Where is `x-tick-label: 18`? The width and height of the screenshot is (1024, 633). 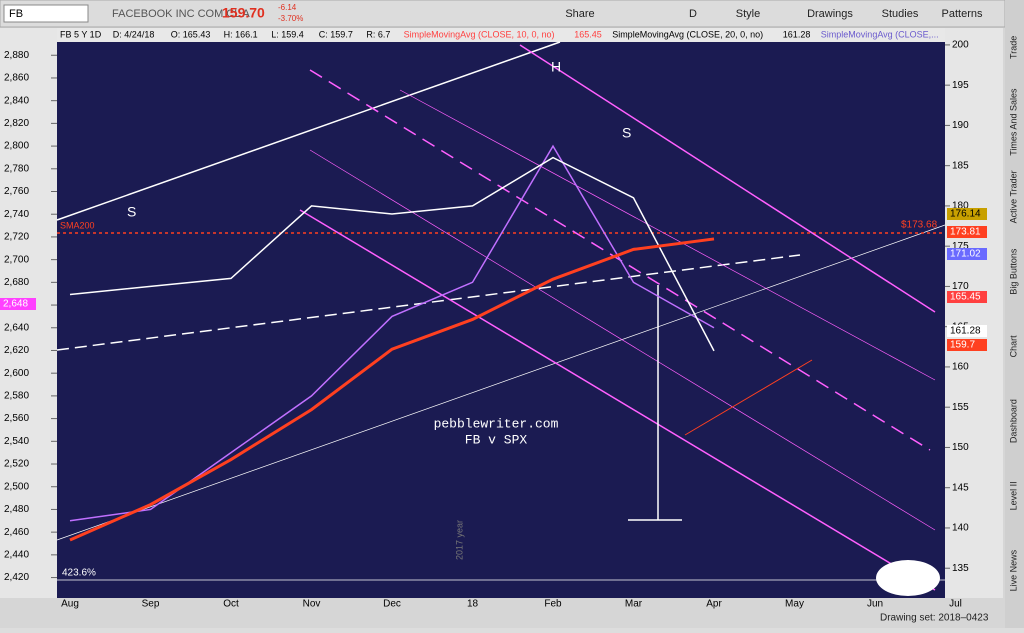 x-tick-label: 18 is located at coordinates (473, 604).